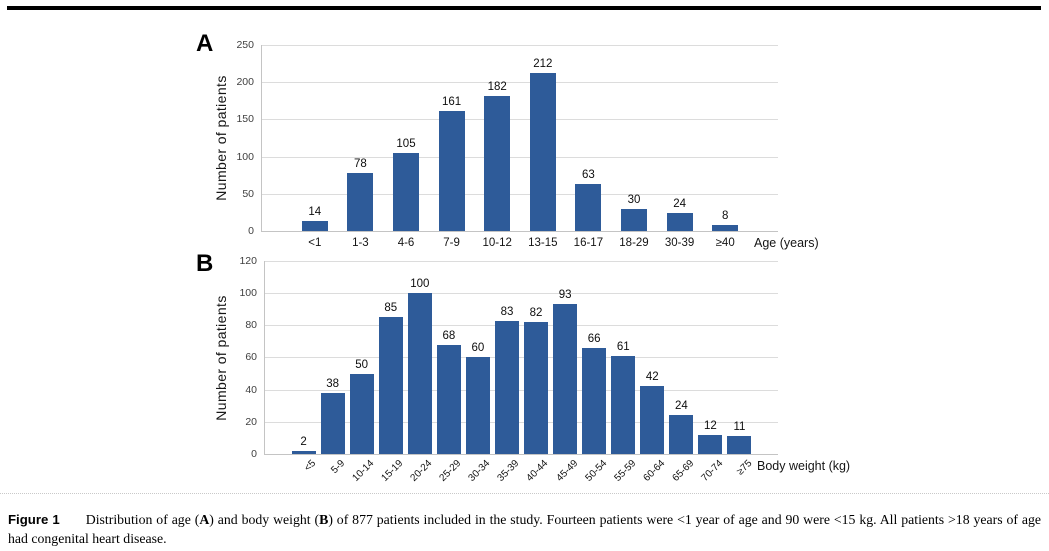 This screenshot has height=551, width=1049. I want to click on x-tick-label: 60-64, so click(654, 471).